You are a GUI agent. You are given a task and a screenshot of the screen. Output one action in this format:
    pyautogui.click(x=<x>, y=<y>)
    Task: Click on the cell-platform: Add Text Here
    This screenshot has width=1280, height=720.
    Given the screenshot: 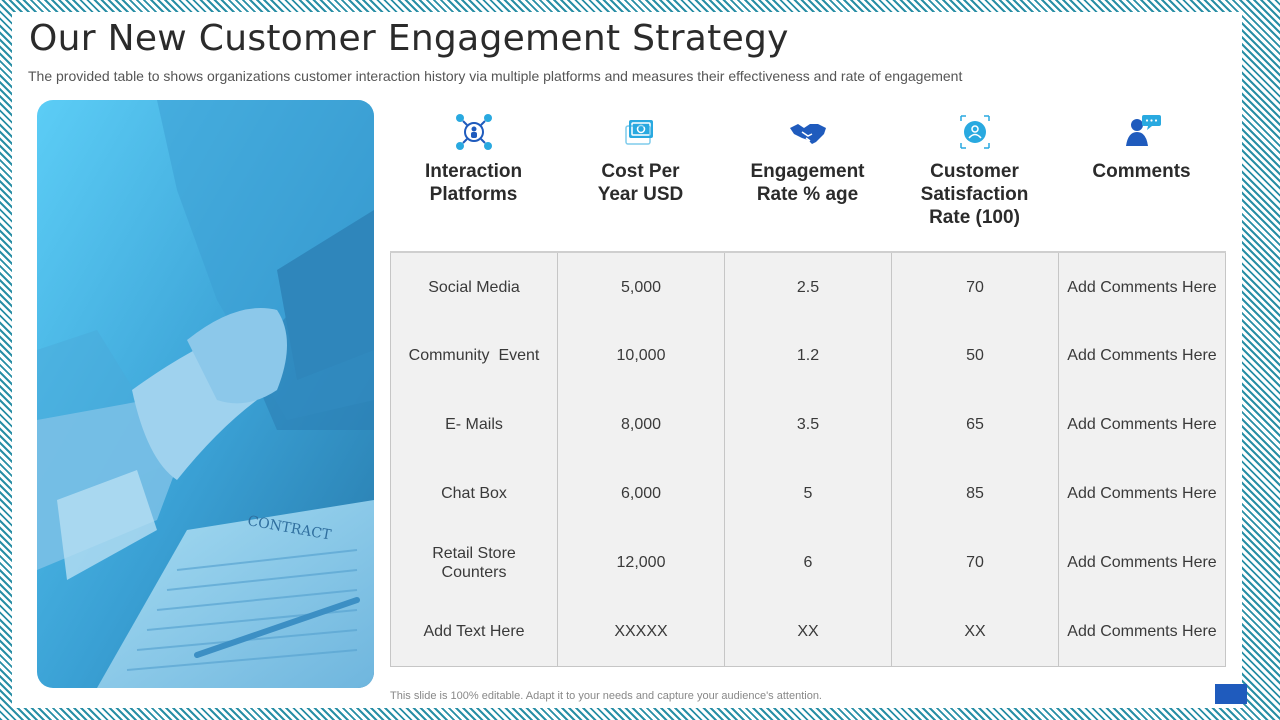 What is the action you would take?
    pyautogui.click(x=474, y=631)
    